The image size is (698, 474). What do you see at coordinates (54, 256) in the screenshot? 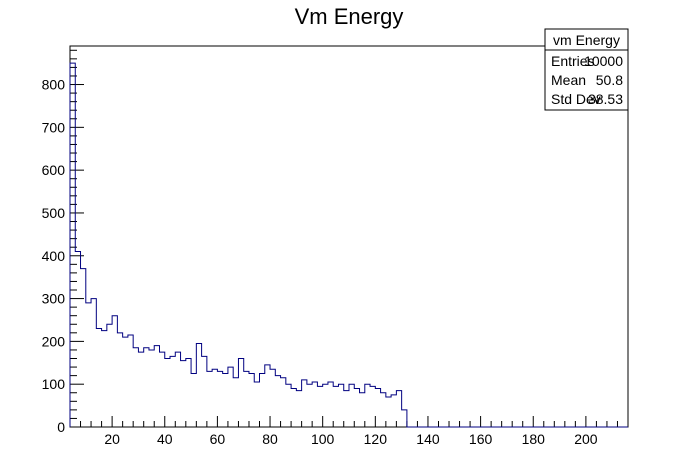
I see `y-tick-label: 400` at bounding box center [54, 256].